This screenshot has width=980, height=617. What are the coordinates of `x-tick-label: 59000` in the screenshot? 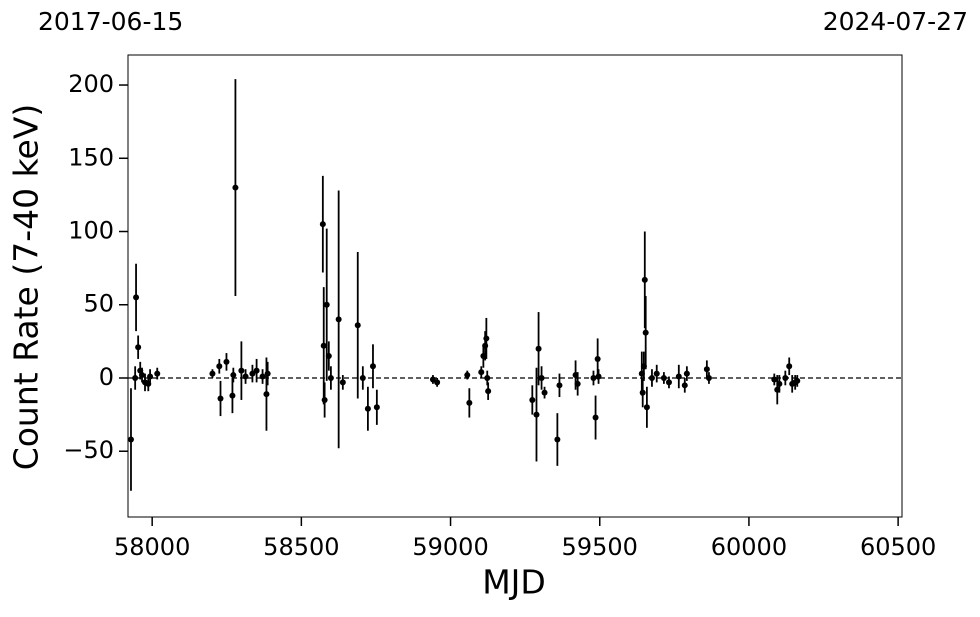 It's located at (450, 547).